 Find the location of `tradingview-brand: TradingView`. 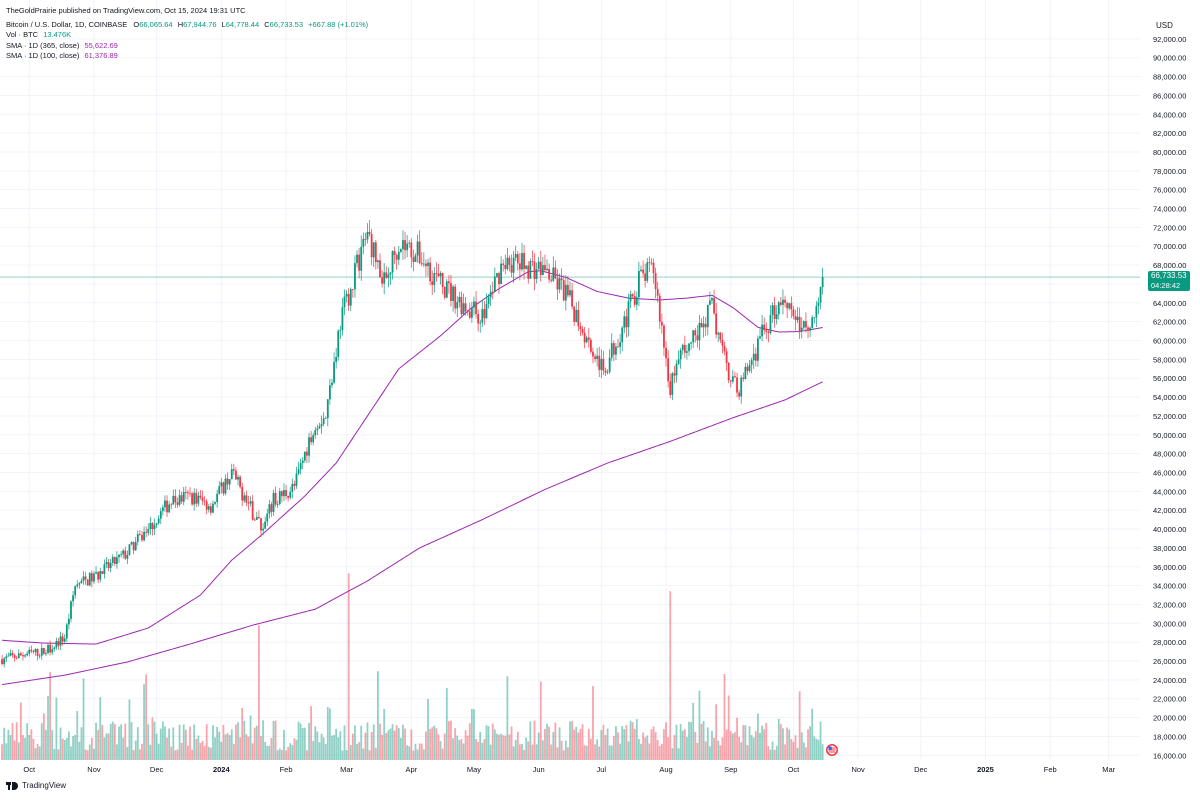

tradingview-brand: TradingView is located at coordinates (36, 785).